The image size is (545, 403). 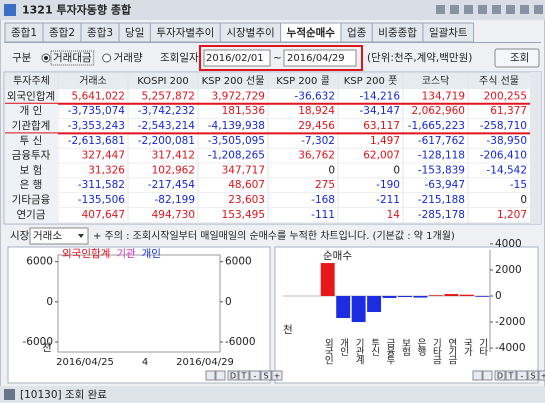 I want to click on cell: -311,582, so click(x=101, y=185).